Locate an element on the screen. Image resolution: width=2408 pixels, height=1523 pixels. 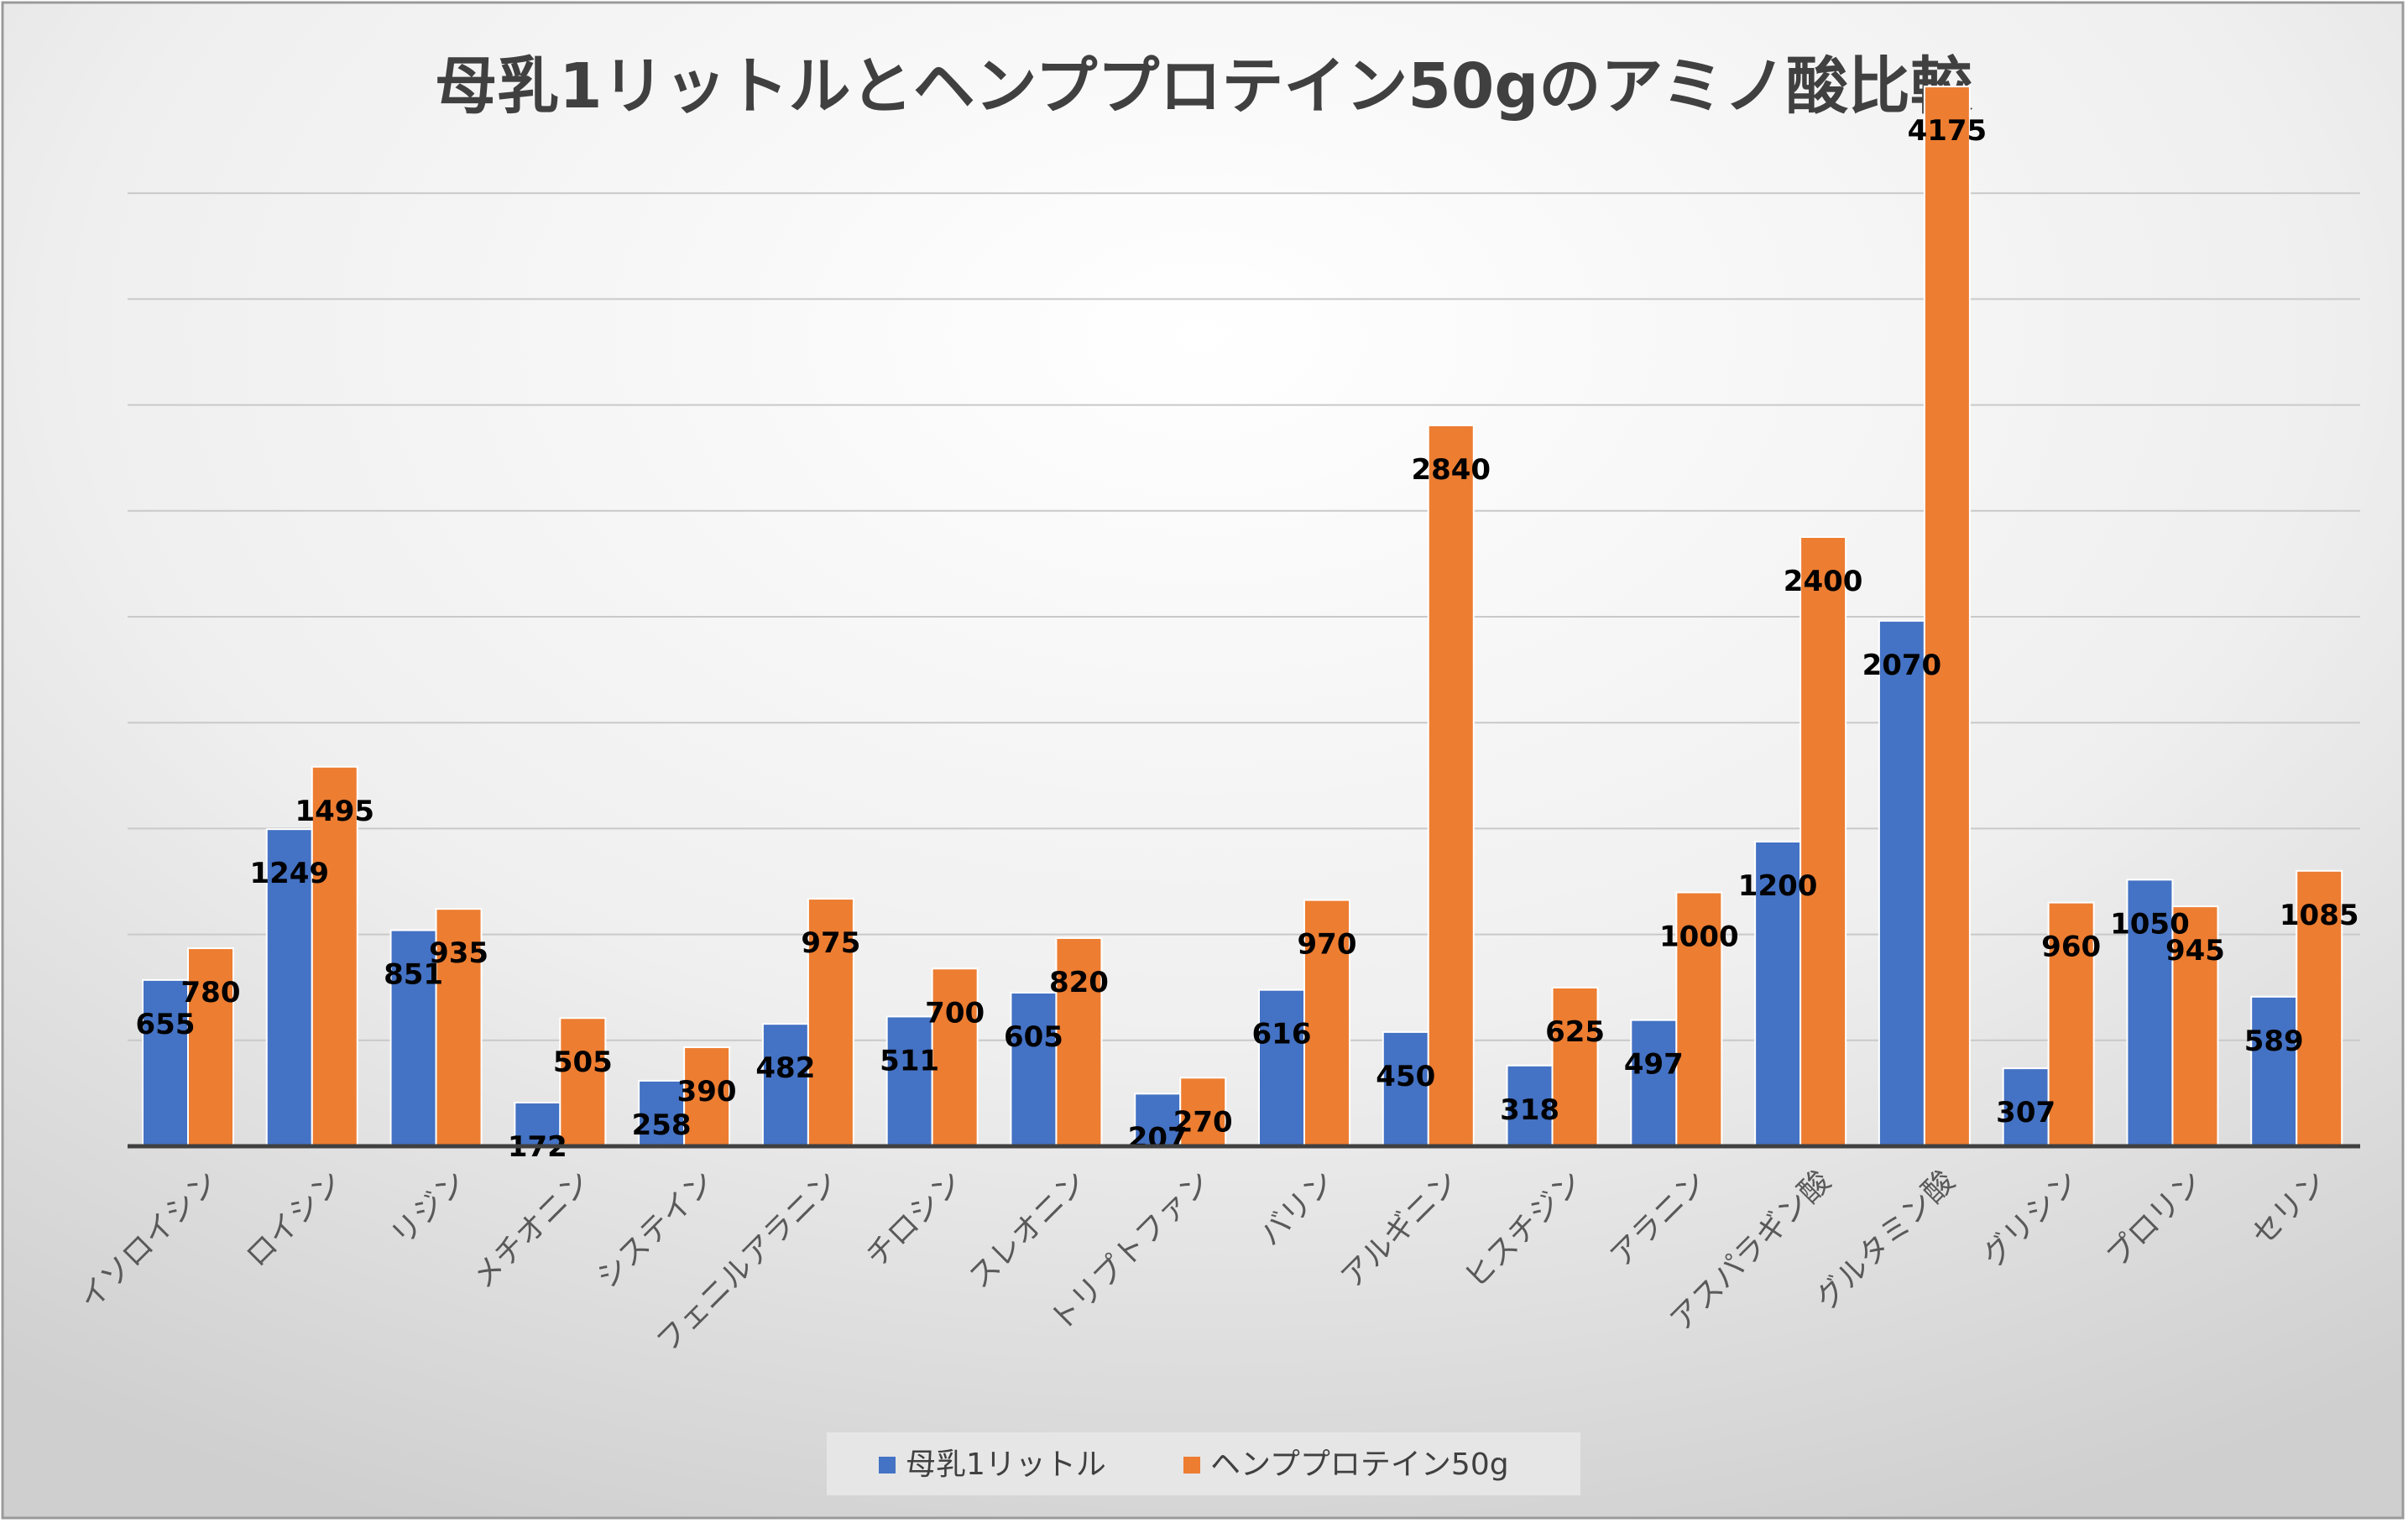
value-label-breastmilk-9: 616 is located at coordinates (1282, 1034).